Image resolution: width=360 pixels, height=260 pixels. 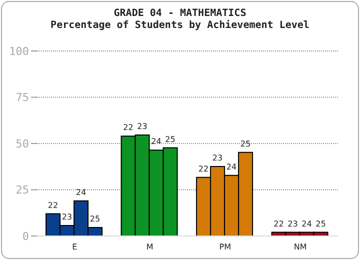 I want to click on y-tick-label: 0, so click(x=25, y=236).